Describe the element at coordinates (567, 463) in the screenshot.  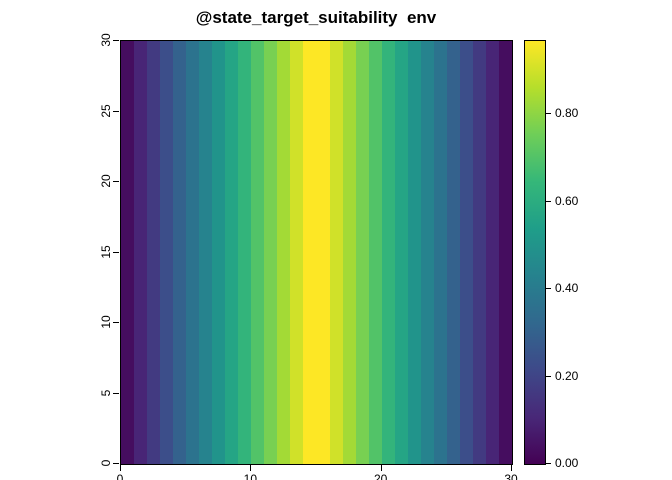
I see `colorbar-tick-label: 0.00` at that location.